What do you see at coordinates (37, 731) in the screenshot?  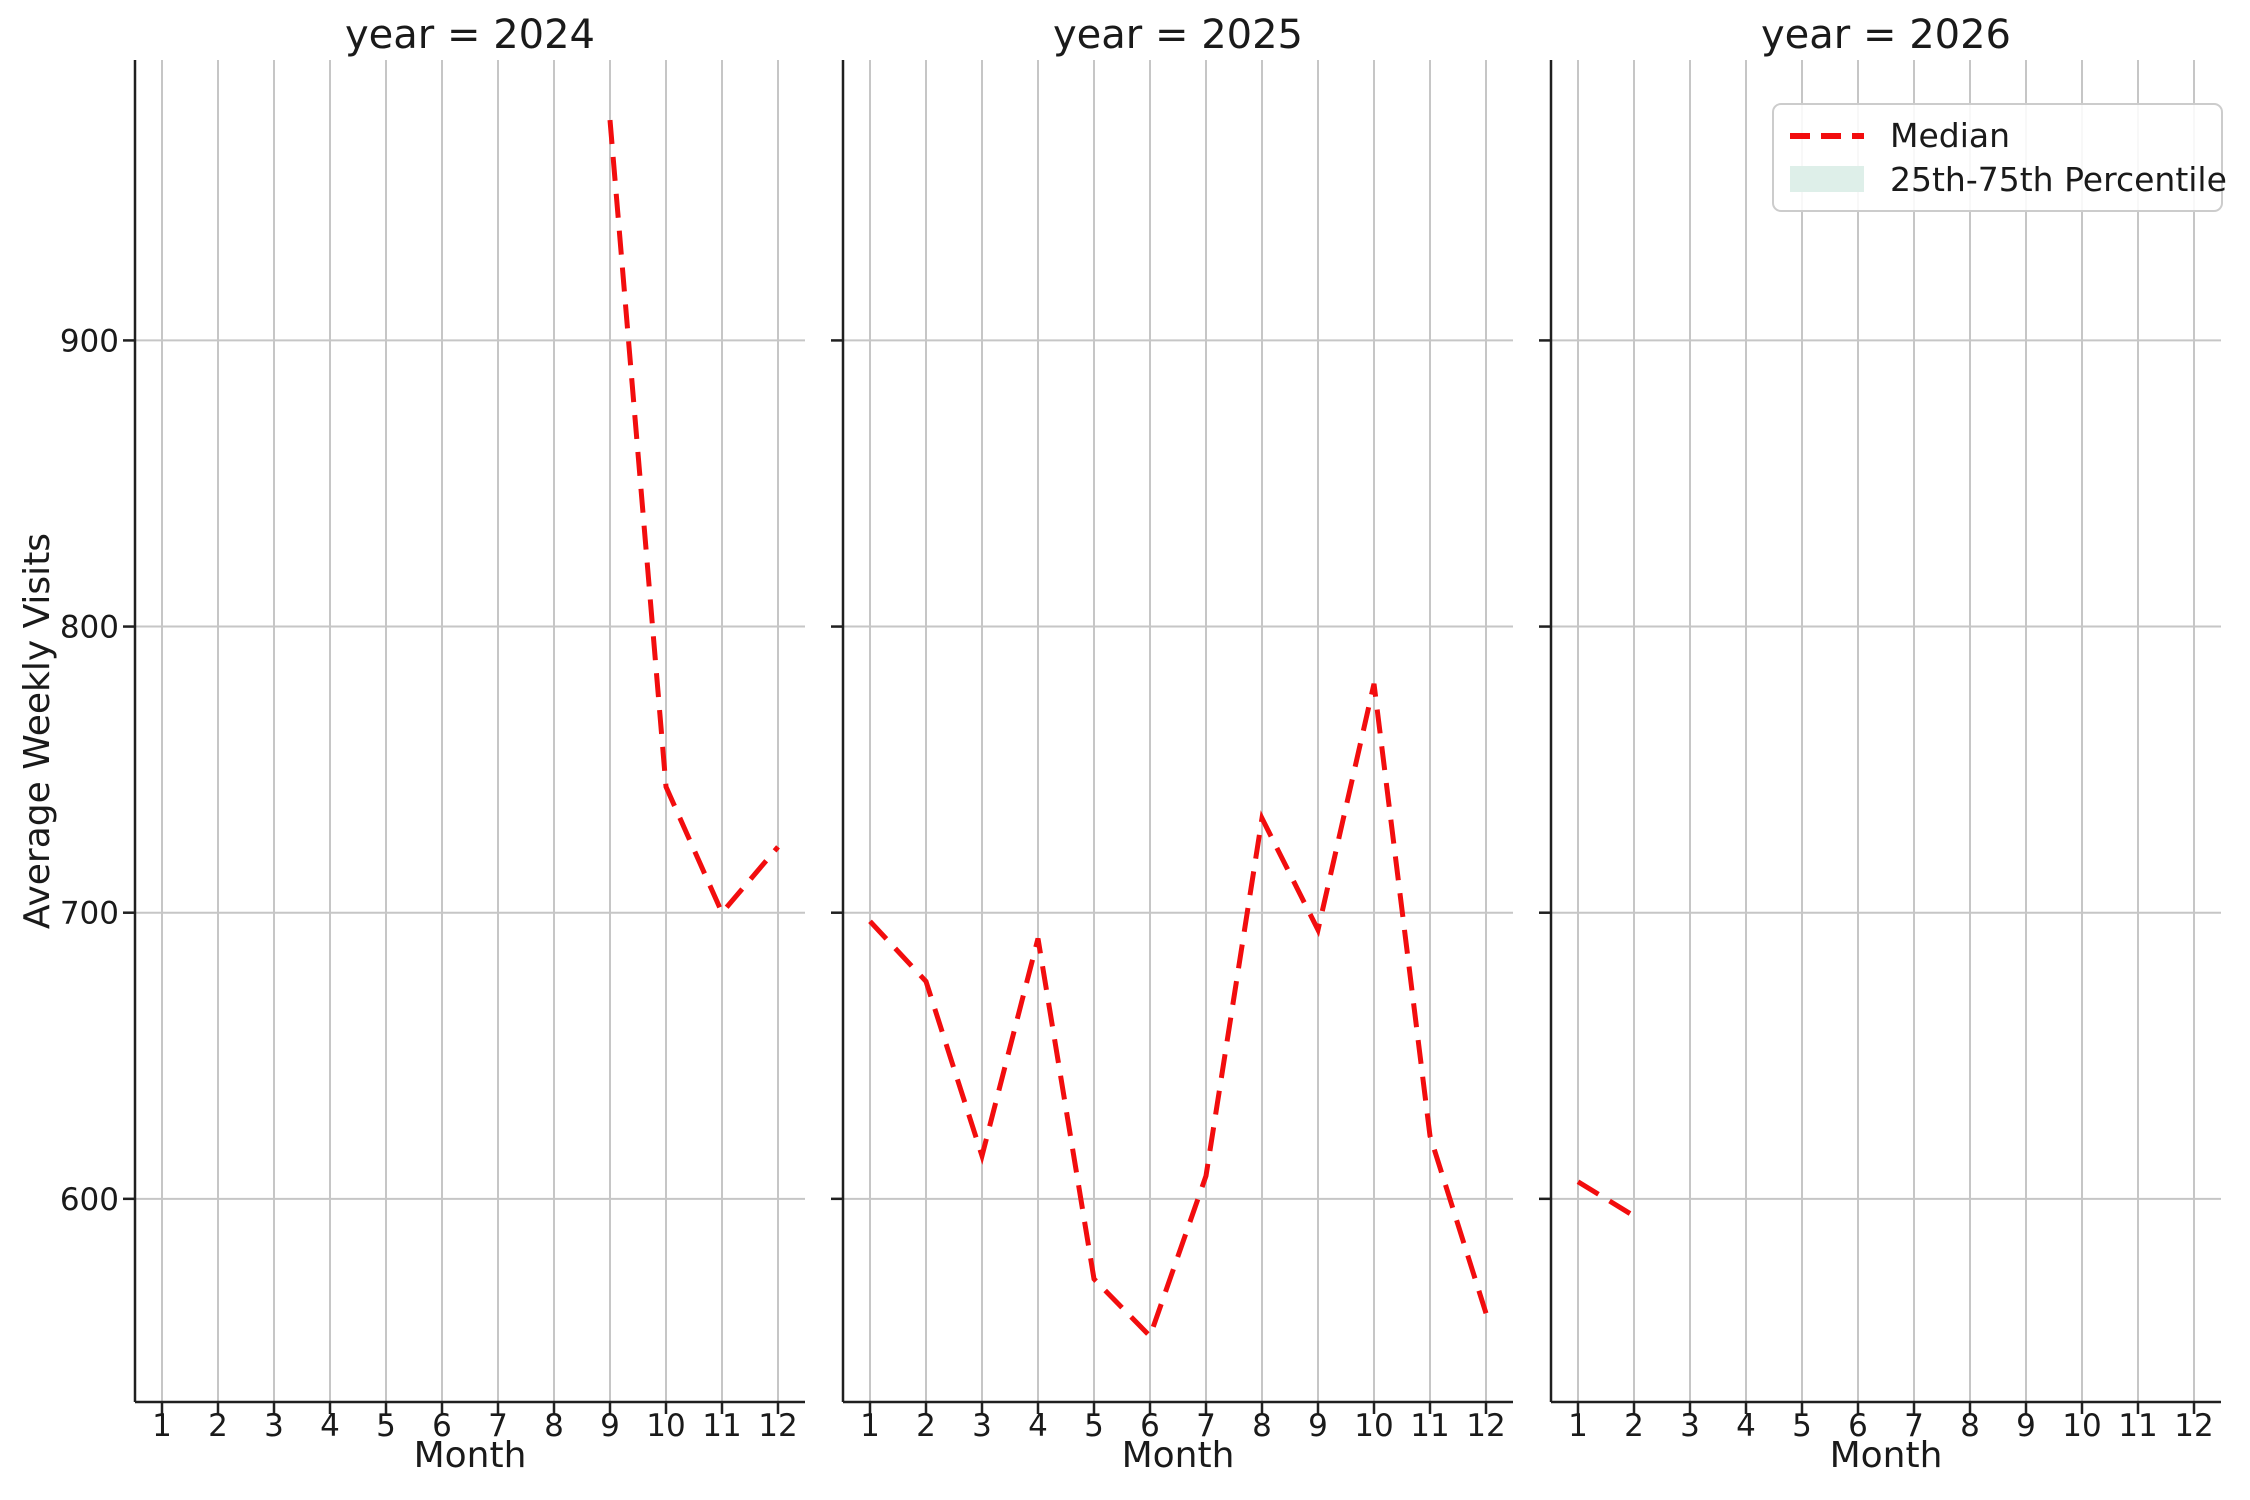 I see `y-axis-label: Average Weekly Visits` at bounding box center [37, 731].